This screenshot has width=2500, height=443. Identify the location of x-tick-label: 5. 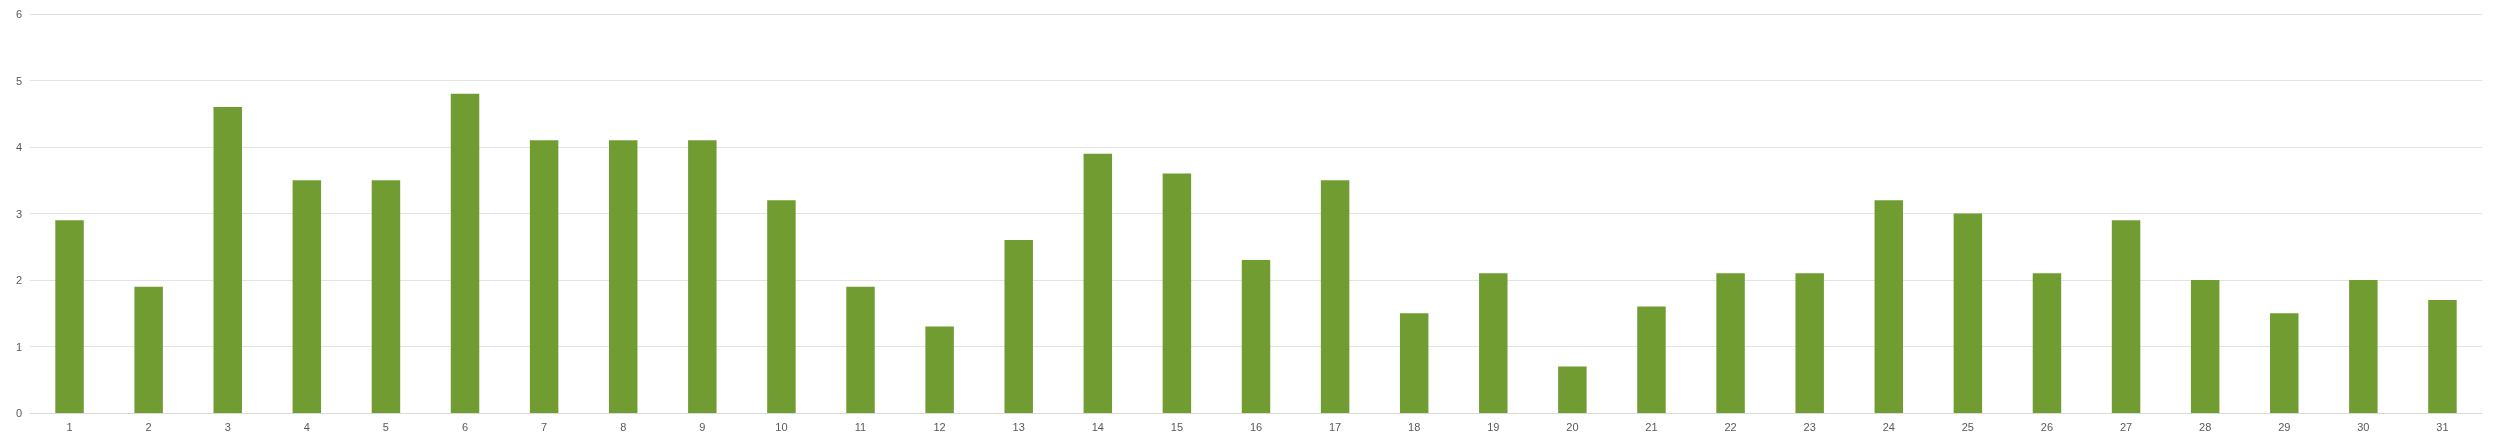
(385, 426).